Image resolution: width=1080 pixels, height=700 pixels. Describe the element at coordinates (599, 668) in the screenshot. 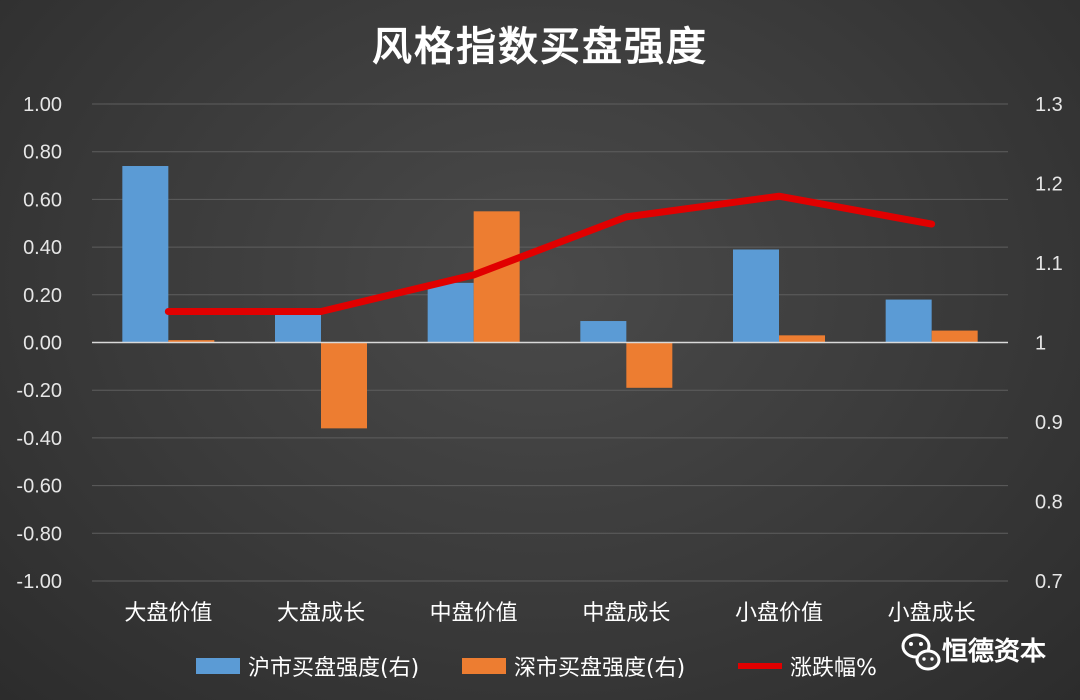

I see `legend-label-series-2: 深市买盘强度(右)` at that location.